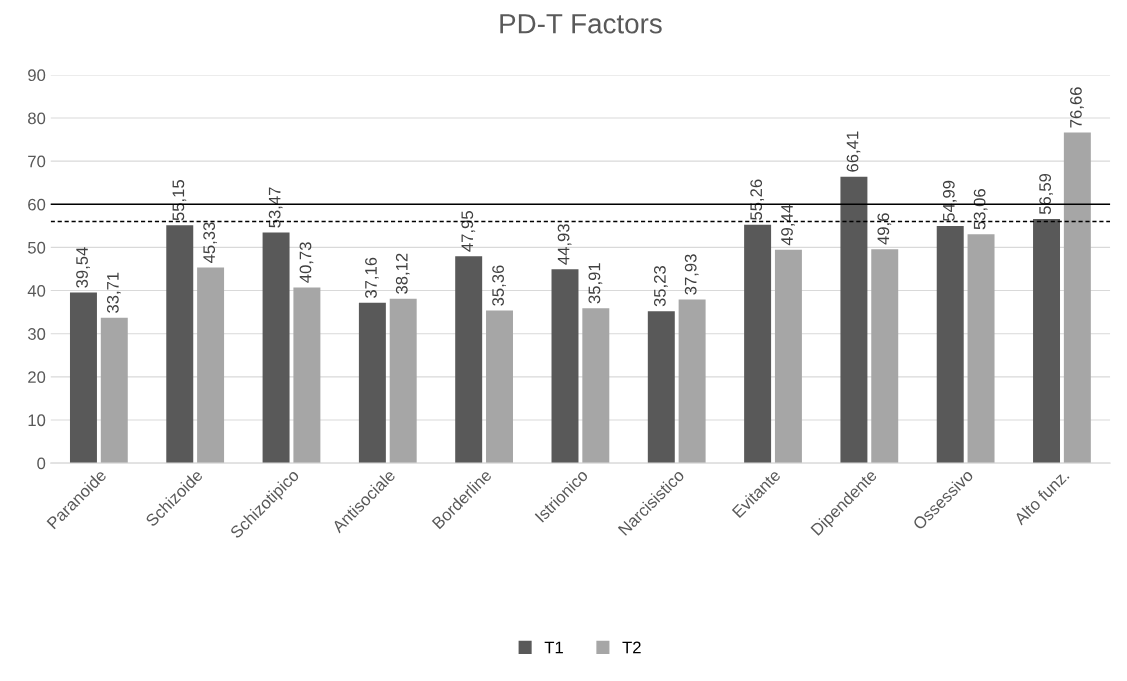 This screenshot has height=681, width=1127. I want to click on legend-label: T2, so click(631, 647).